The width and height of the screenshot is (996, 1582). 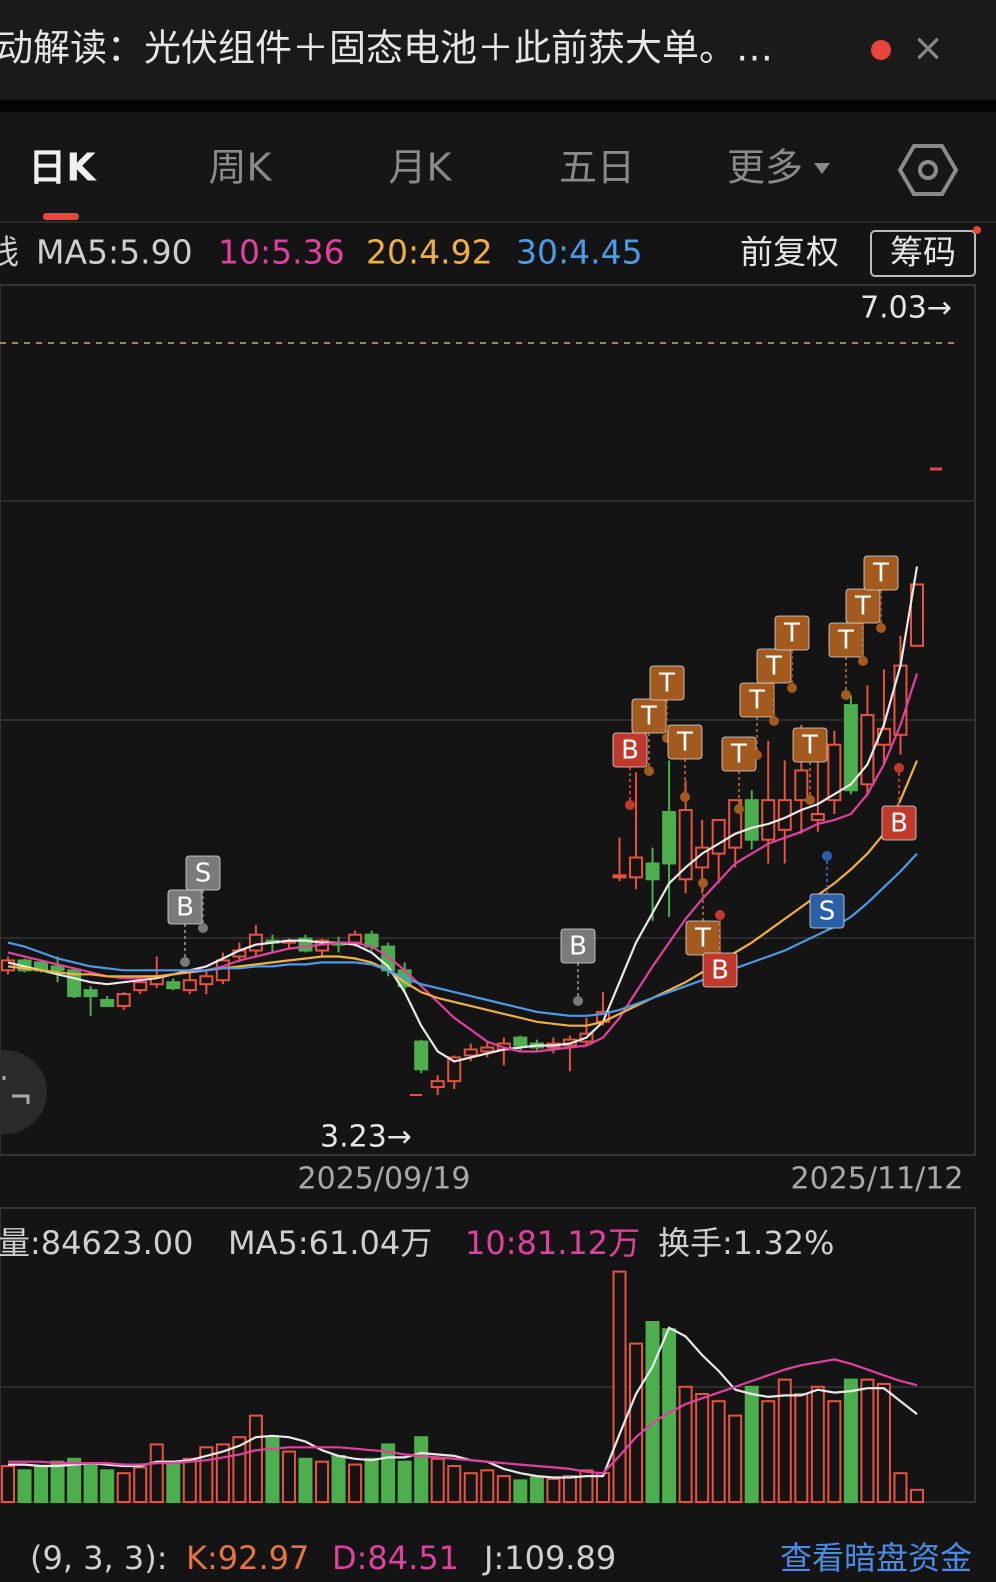 I want to click on close-button: ×, so click(x=928, y=48).